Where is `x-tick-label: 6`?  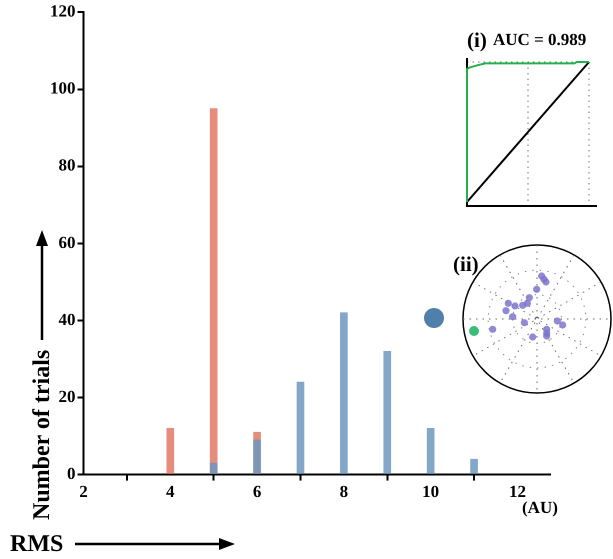
x-tick-label: 6 is located at coordinates (257, 492).